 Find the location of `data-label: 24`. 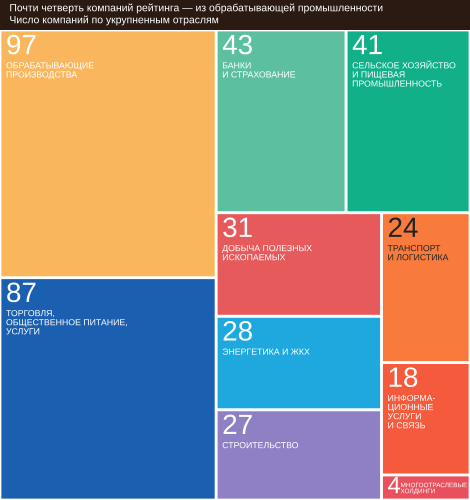

data-label: 24 is located at coordinates (403, 227).